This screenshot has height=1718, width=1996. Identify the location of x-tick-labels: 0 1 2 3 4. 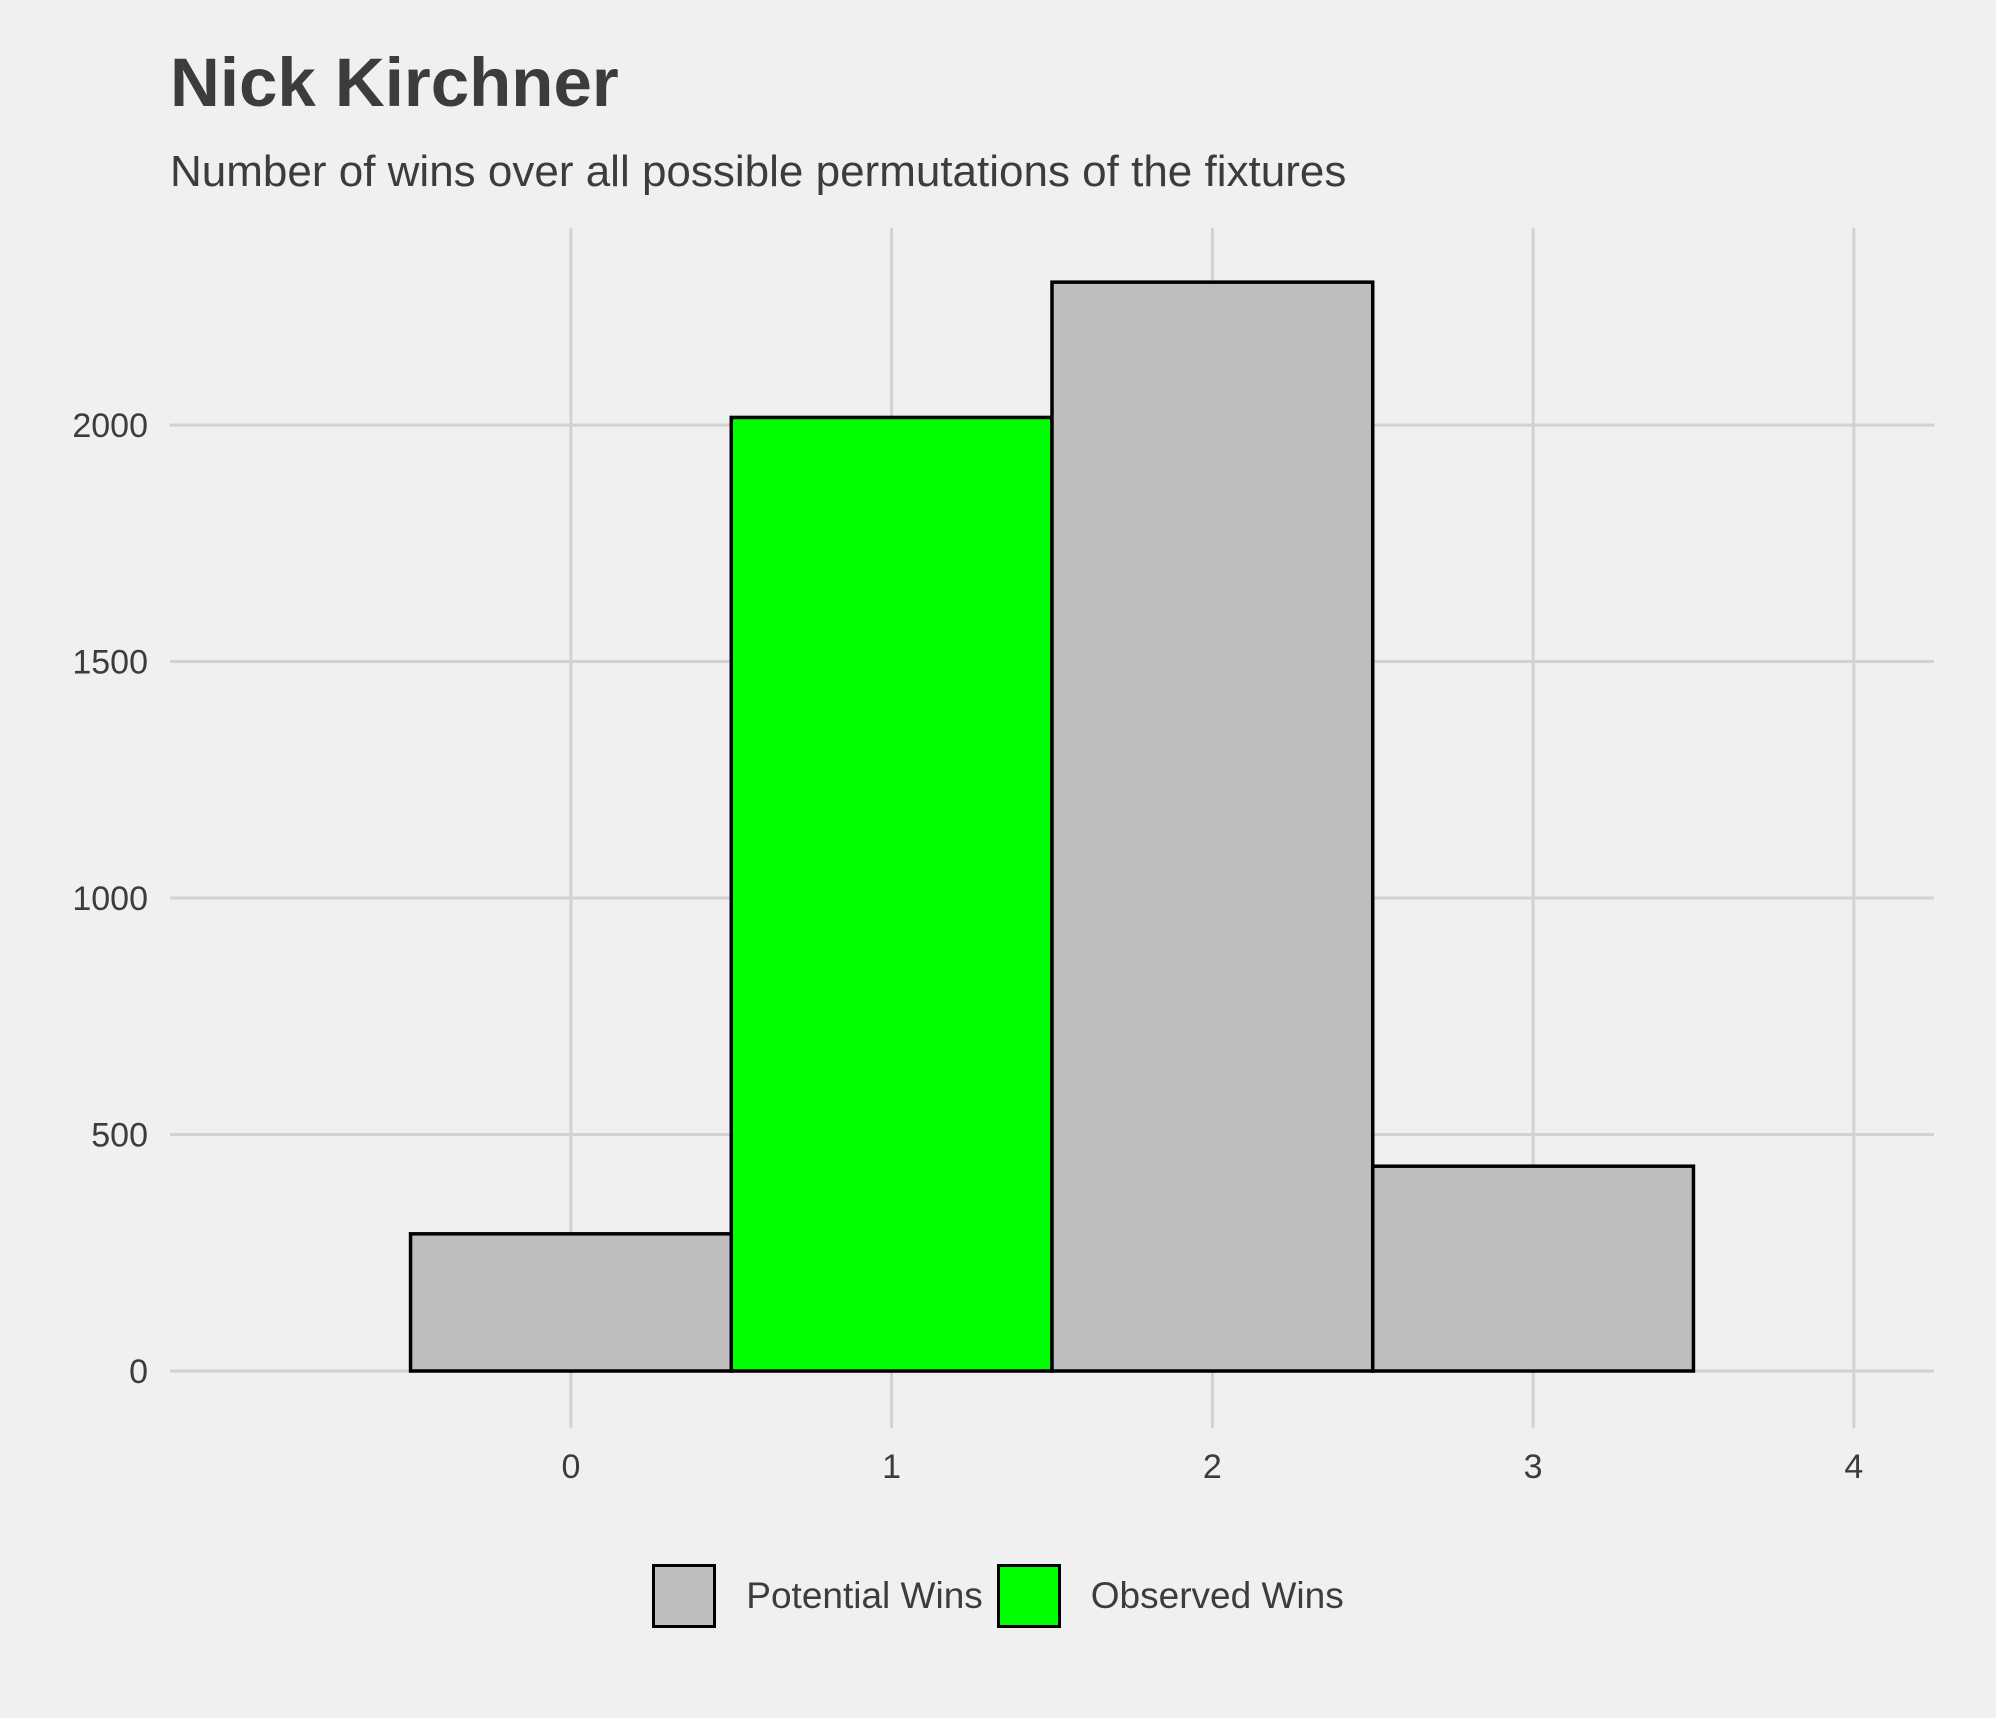
(1212, 1467).